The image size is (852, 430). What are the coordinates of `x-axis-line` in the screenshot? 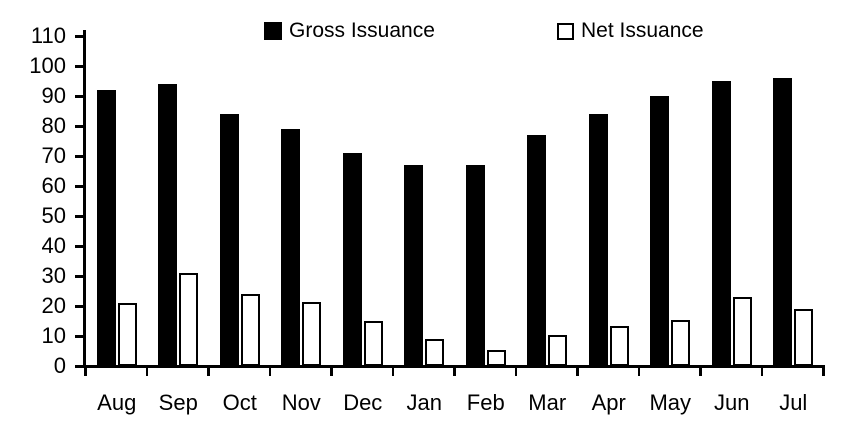 It's located at (454, 366).